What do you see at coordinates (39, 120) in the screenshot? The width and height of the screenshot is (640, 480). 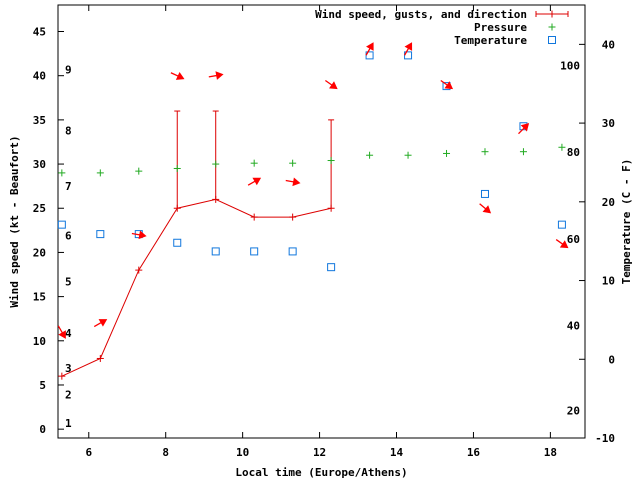 I see `y-tick-label: 35` at bounding box center [39, 120].